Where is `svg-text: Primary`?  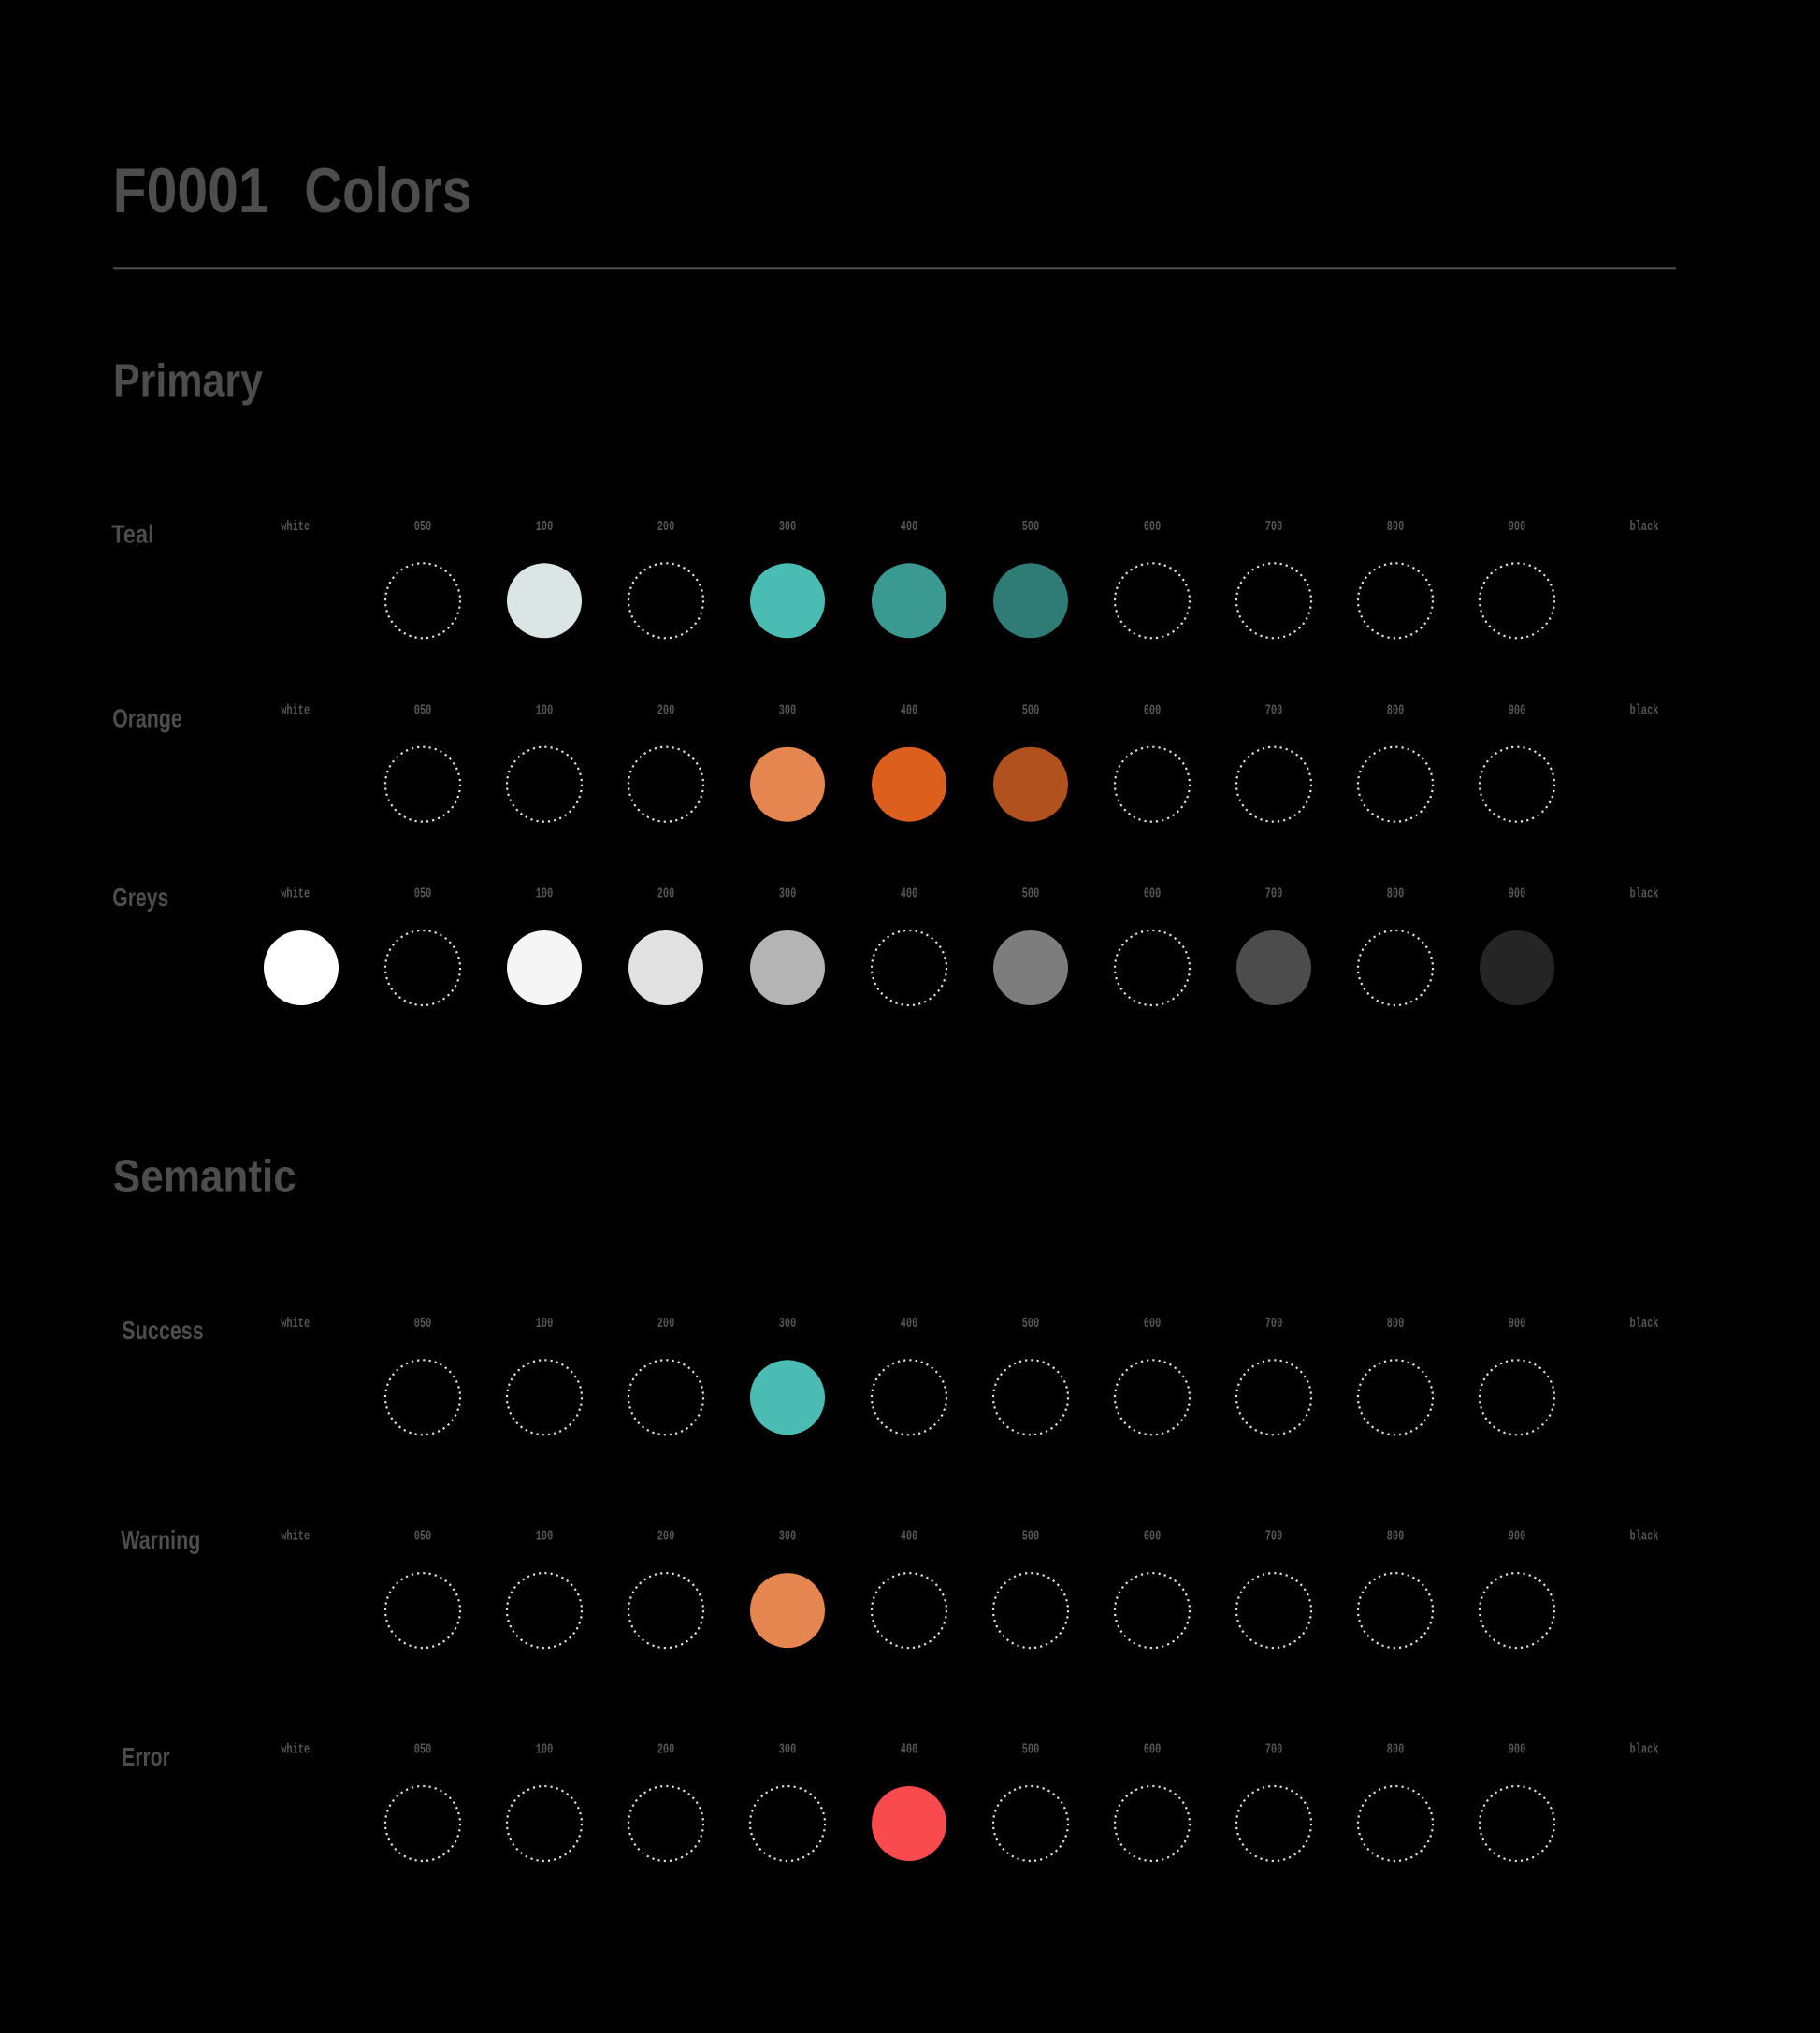 svg-text: Primary is located at coordinates (188, 381).